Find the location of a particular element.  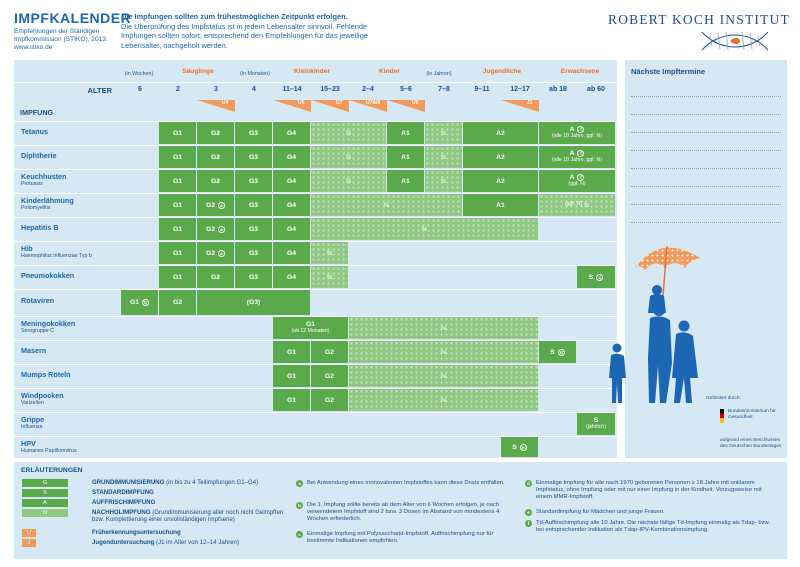

age-col: 12–17 is located at coordinates (520, 89).